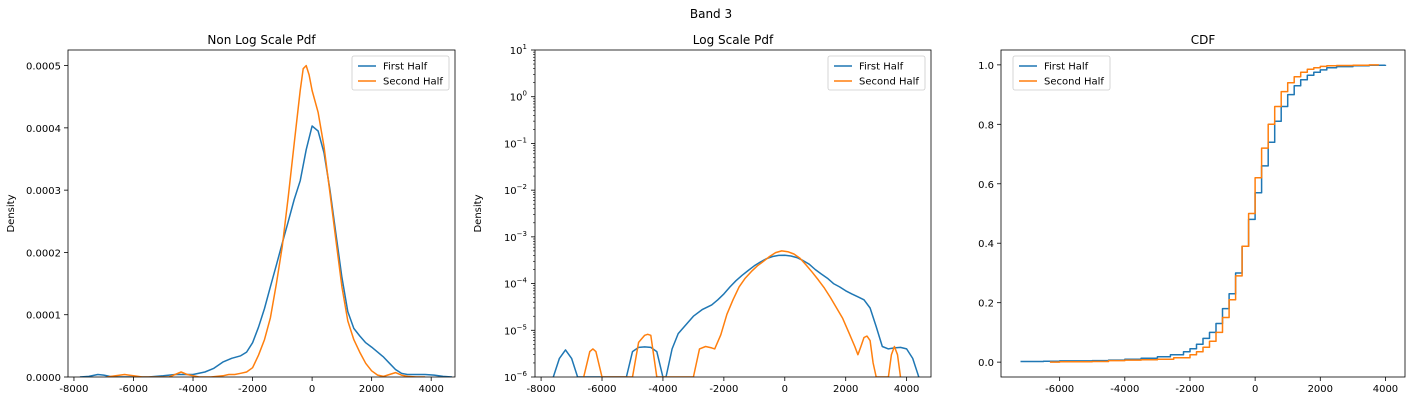 This screenshot has height=400, width=1409. What do you see at coordinates (43, 67) in the screenshot?
I see `y-tick-label: 0.0005` at bounding box center [43, 67].